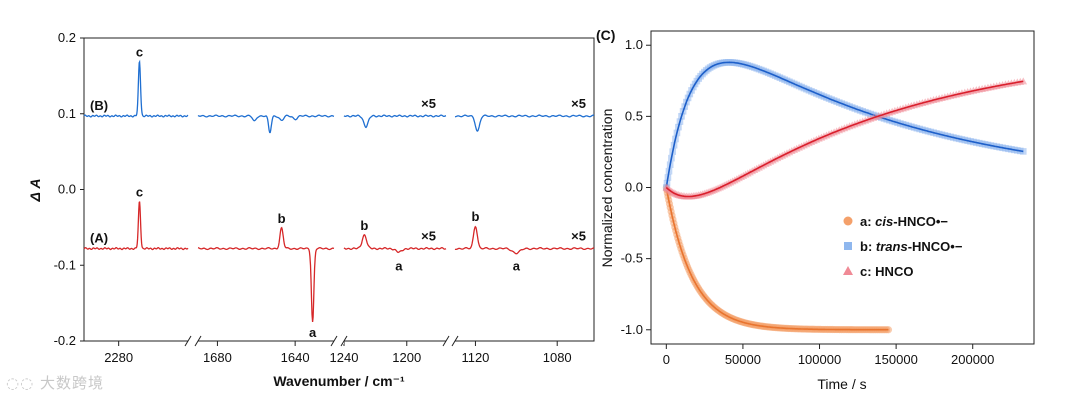  I want to click on watermark-icon: ◌◌, so click(20, 383).